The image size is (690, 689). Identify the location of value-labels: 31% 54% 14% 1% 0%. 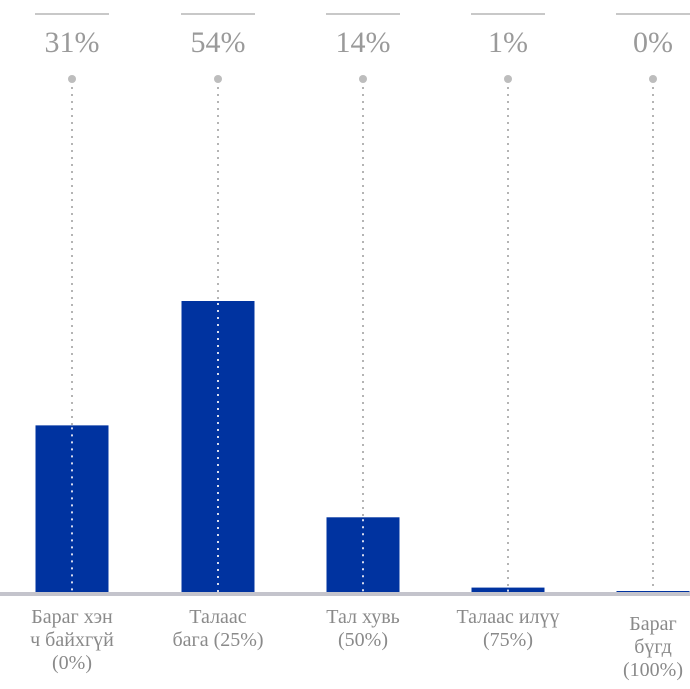
(359, 42).